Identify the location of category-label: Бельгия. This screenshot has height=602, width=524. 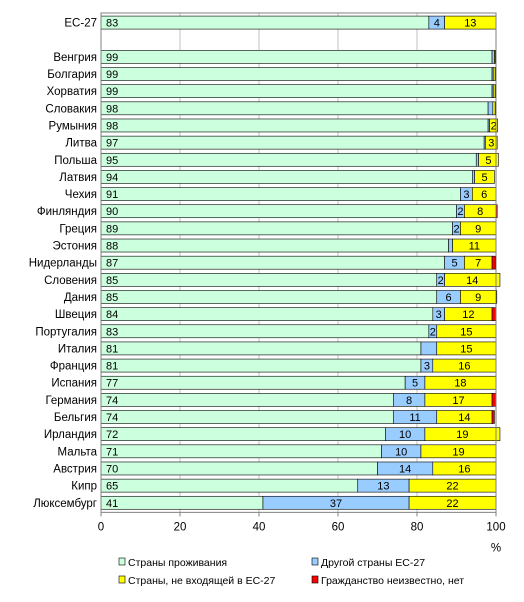
(75, 418).